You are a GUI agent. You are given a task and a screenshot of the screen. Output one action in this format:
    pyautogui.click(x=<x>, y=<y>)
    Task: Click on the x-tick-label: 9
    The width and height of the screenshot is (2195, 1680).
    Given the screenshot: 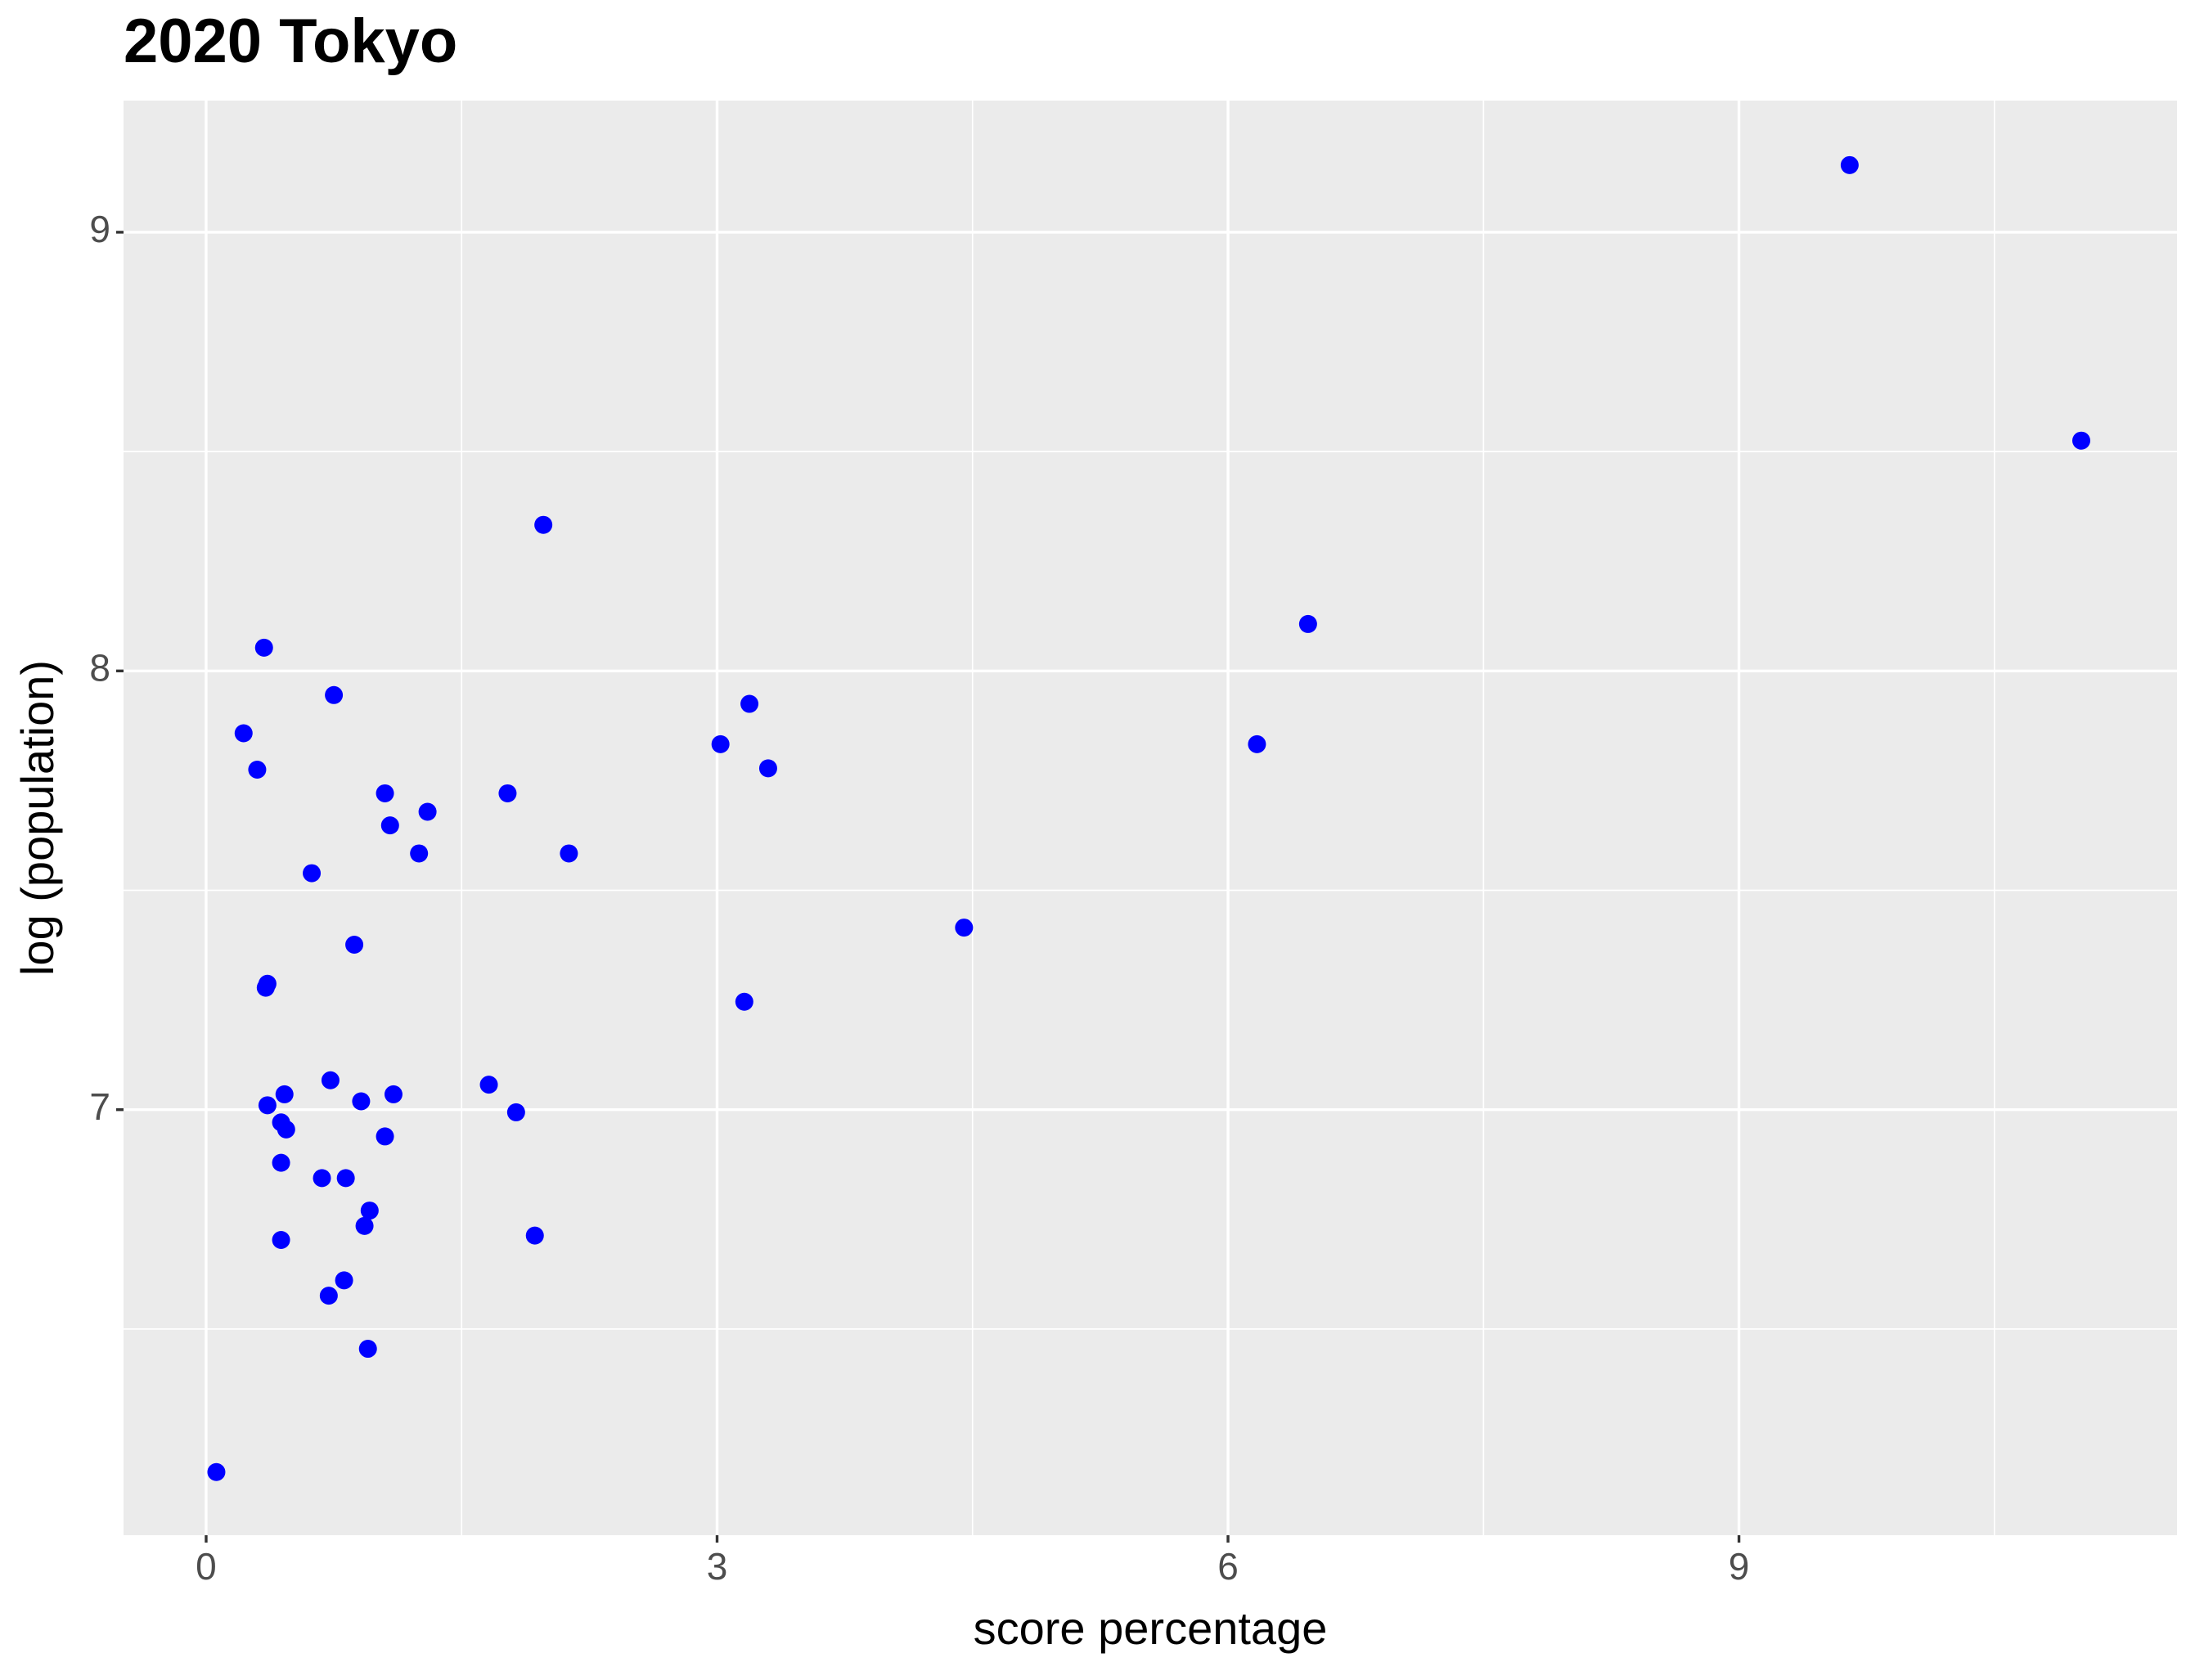 What is the action you would take?
    pyautogui.click(x=1740, y=1567)
    